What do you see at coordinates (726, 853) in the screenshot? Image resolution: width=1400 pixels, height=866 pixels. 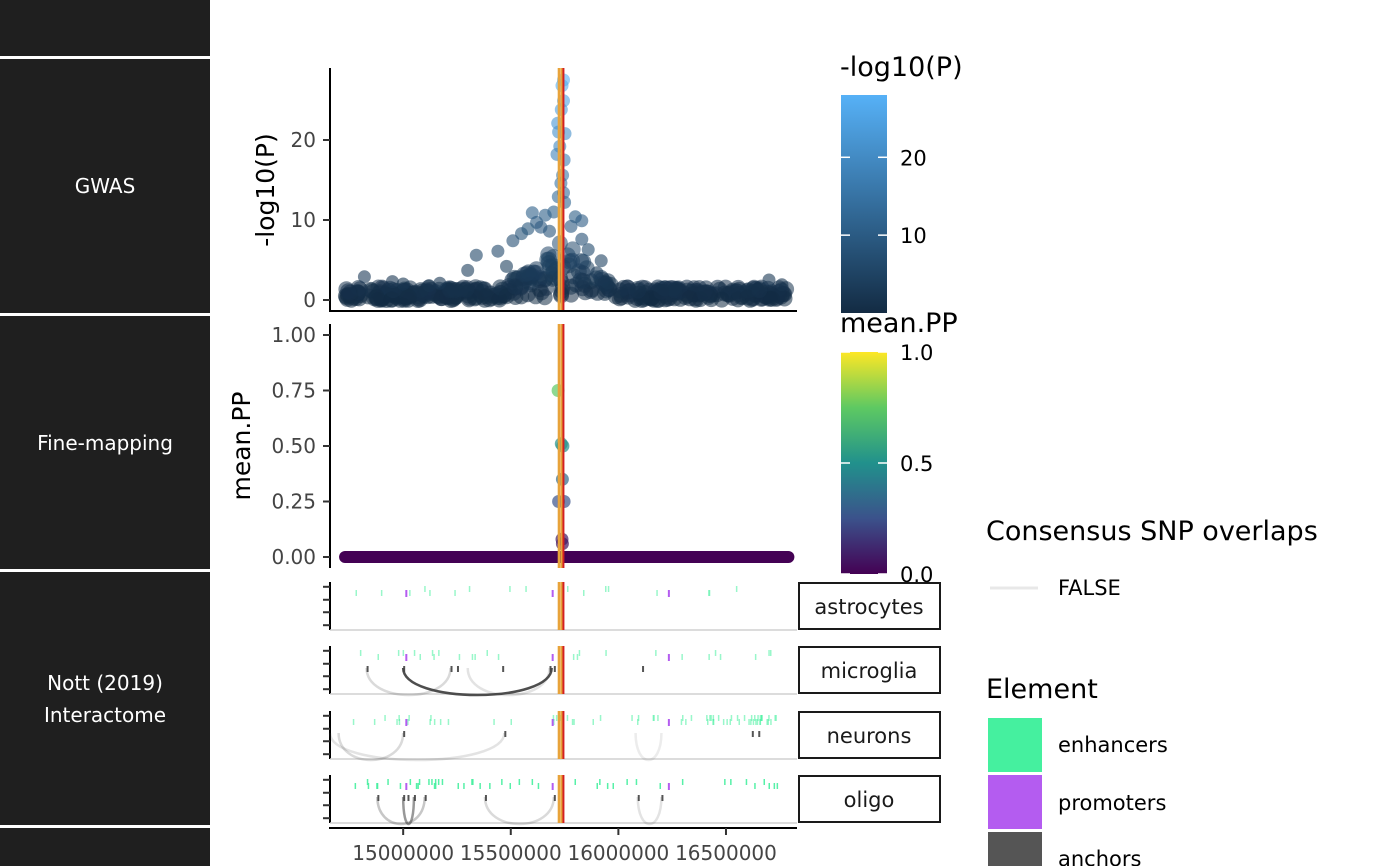 I see `x-tick-label: 16500000` at bounding box center [726, 853].